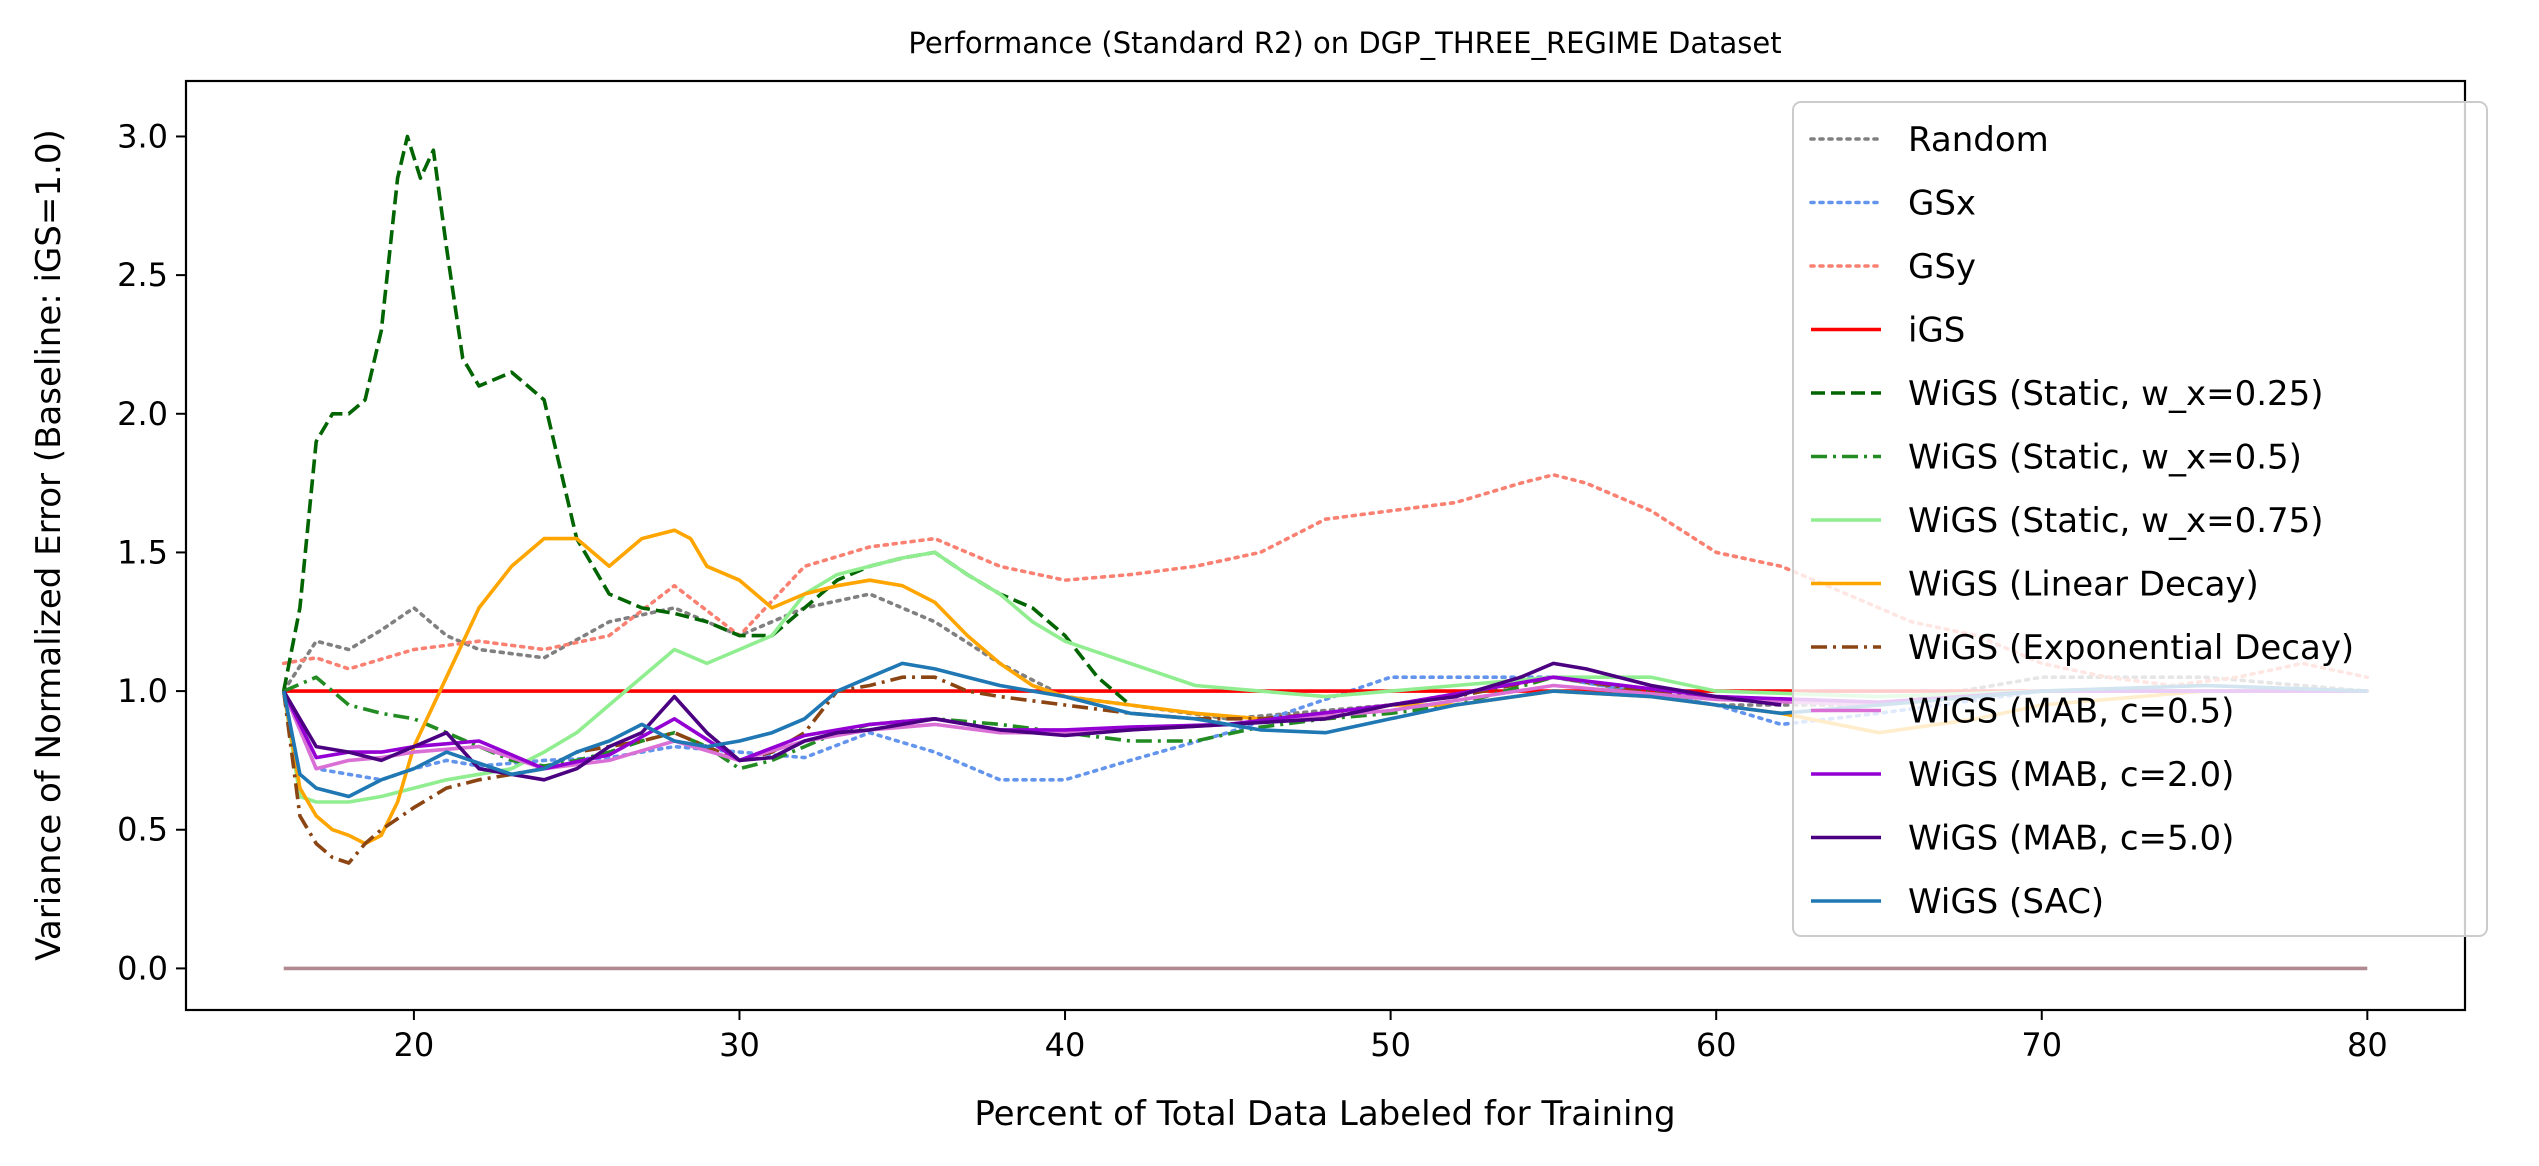 The image size is (2539, 1166). Describe the element at coordinates (142, 552) in the screenshot. I see `y-tick-label: 1.5` at that location.